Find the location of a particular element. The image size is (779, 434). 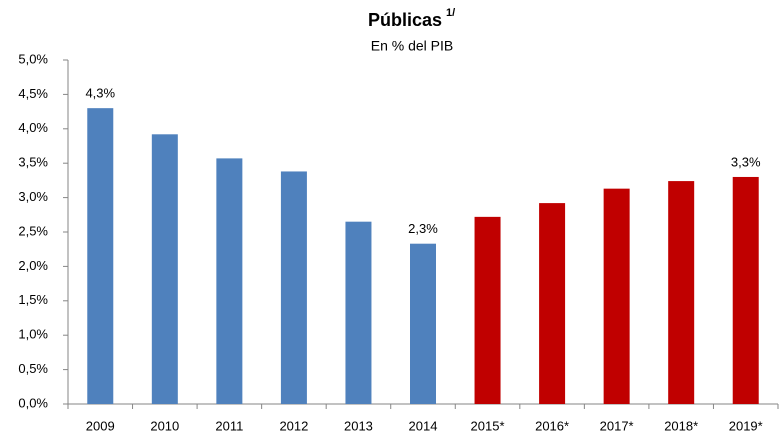

y-tick-label: 1,0% is located at coordinates (33, 334).